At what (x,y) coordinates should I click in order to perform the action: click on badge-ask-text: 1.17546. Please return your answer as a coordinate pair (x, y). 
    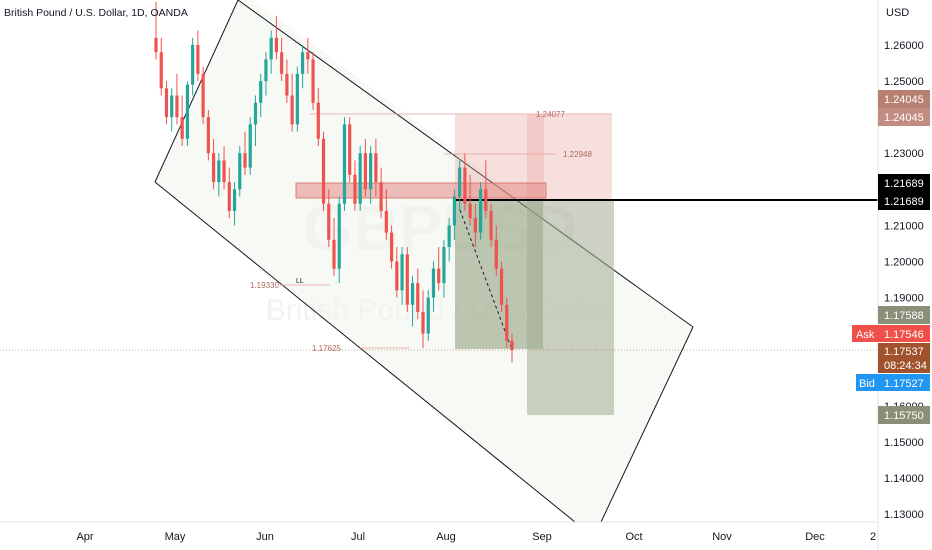
    Looking at the image, I should click on (904, 335).